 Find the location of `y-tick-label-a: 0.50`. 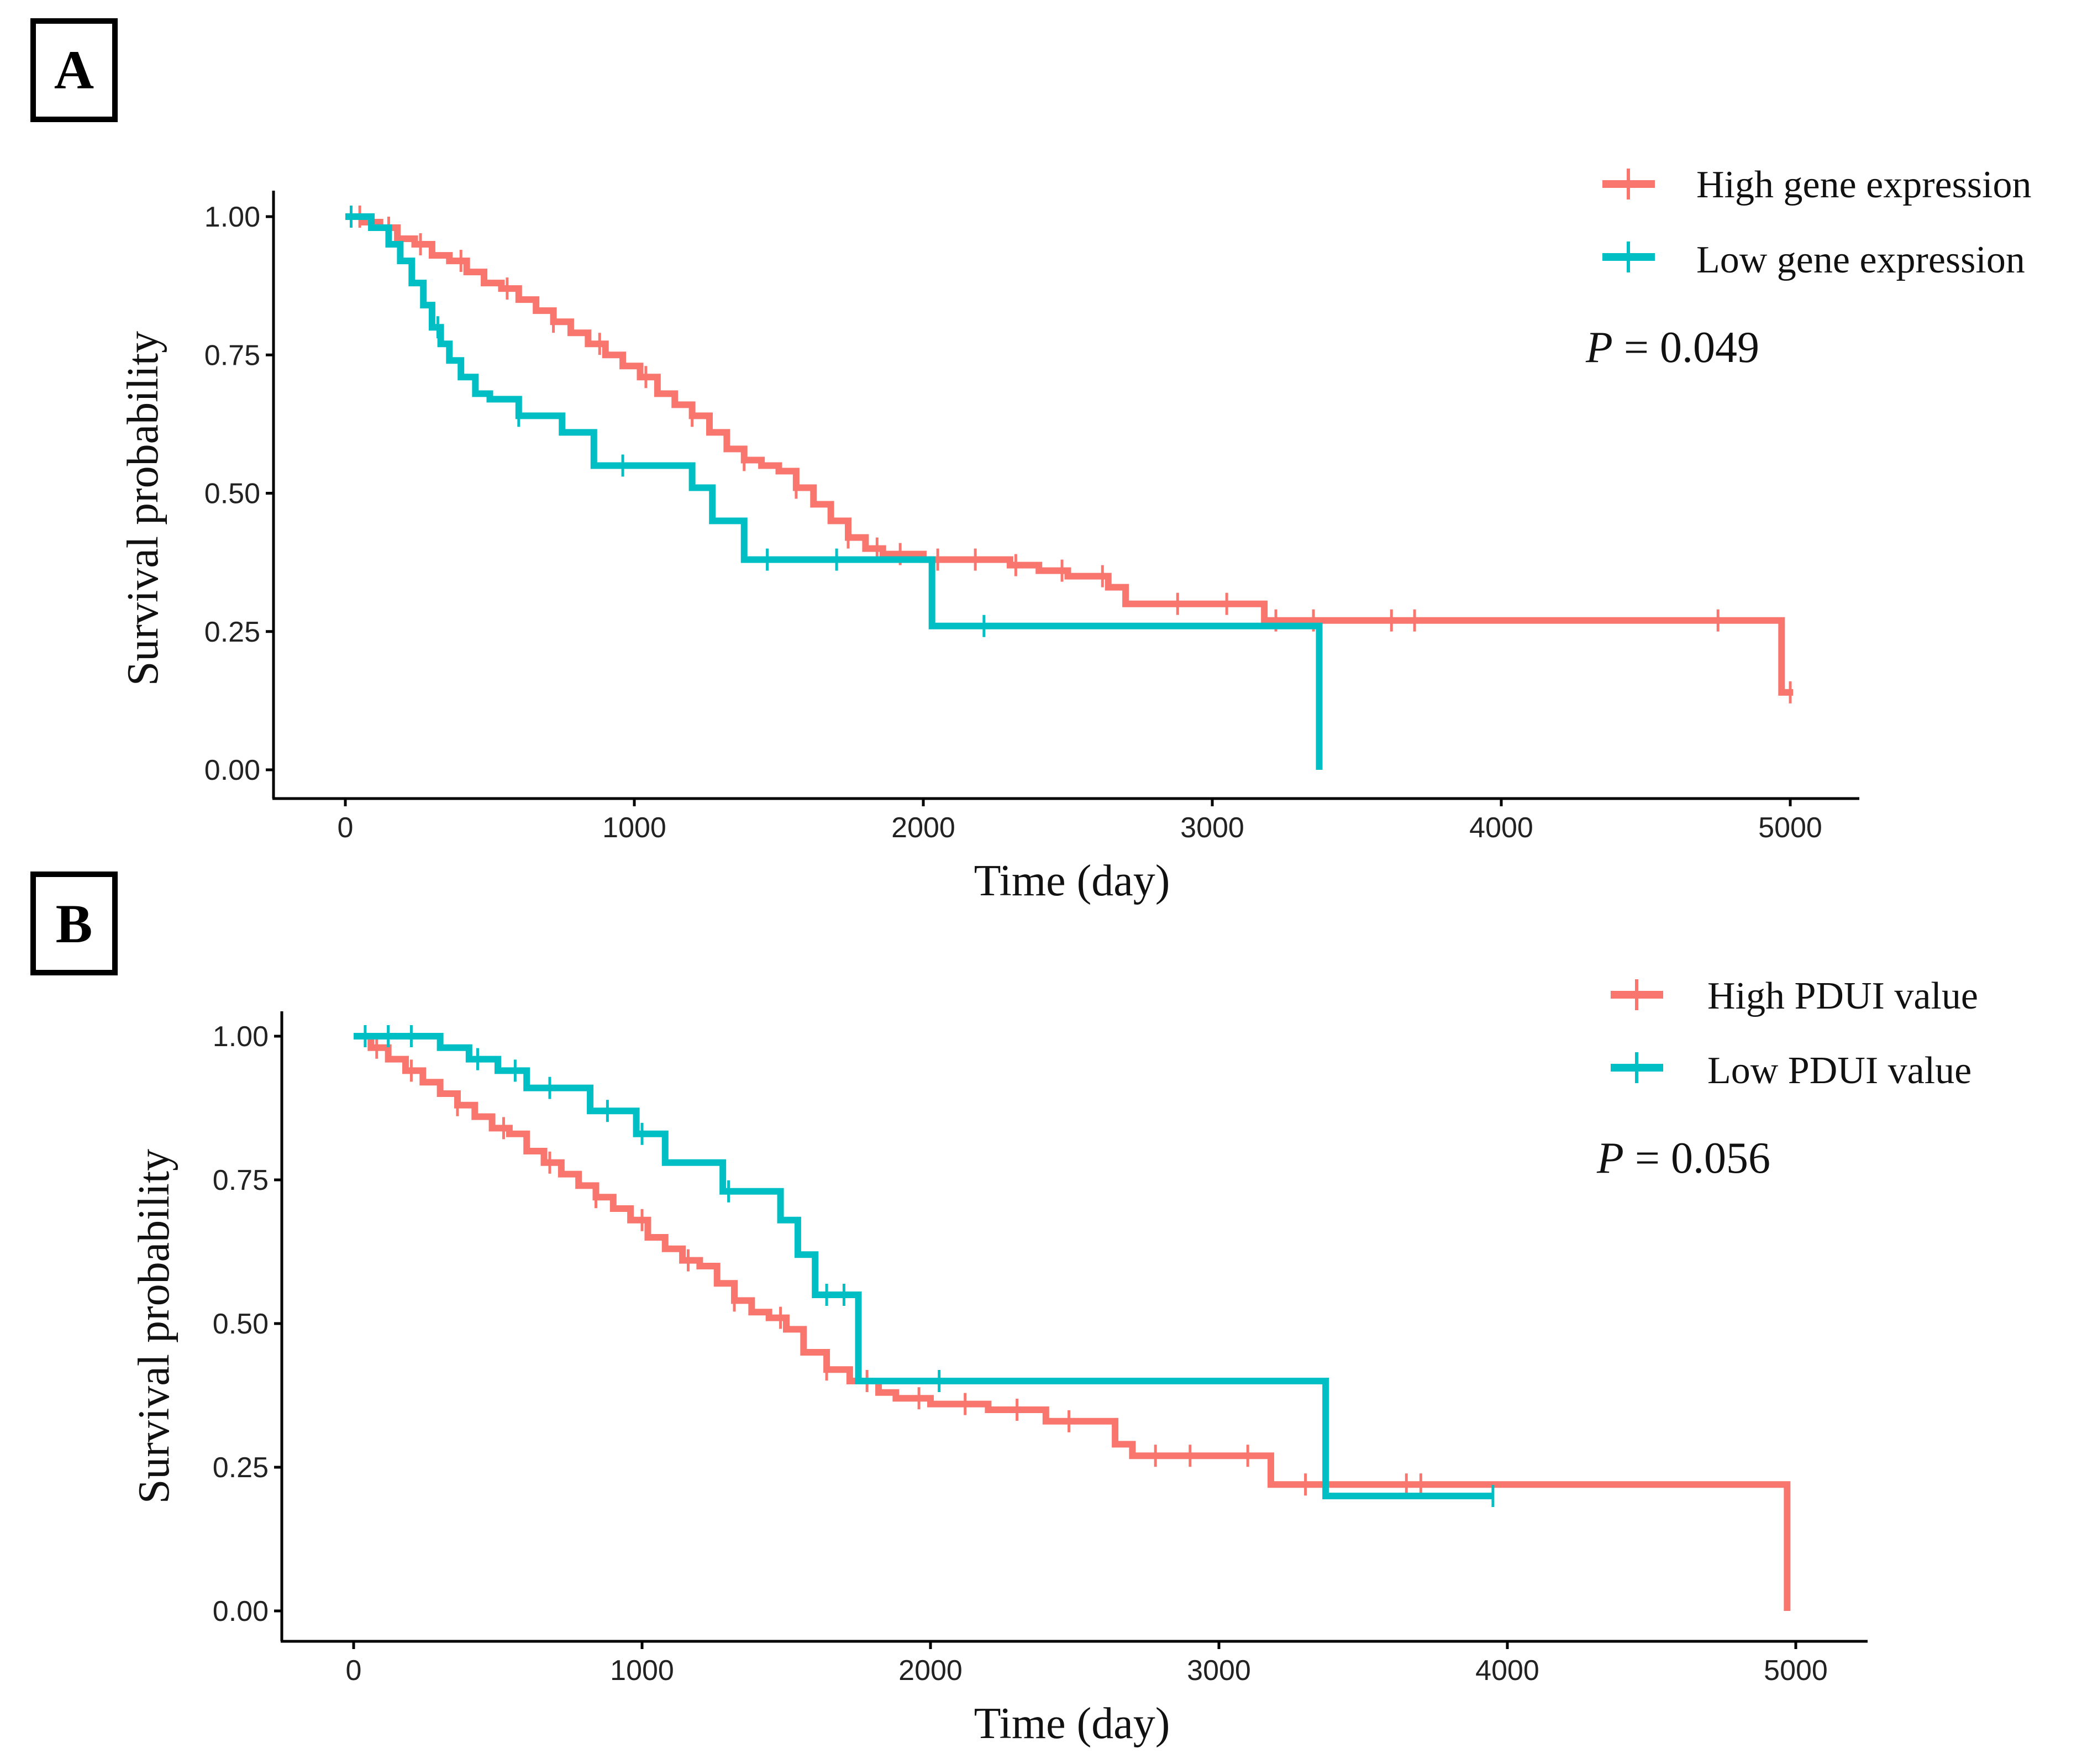

y-tick-label-a: 0.50 is located at coordinates (232, 494).